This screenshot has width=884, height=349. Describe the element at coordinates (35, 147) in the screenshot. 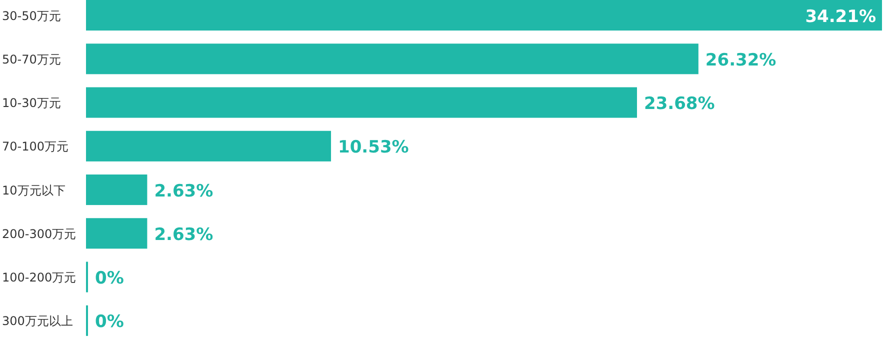

I see `y-tick-label: 70-100万元` at that location.